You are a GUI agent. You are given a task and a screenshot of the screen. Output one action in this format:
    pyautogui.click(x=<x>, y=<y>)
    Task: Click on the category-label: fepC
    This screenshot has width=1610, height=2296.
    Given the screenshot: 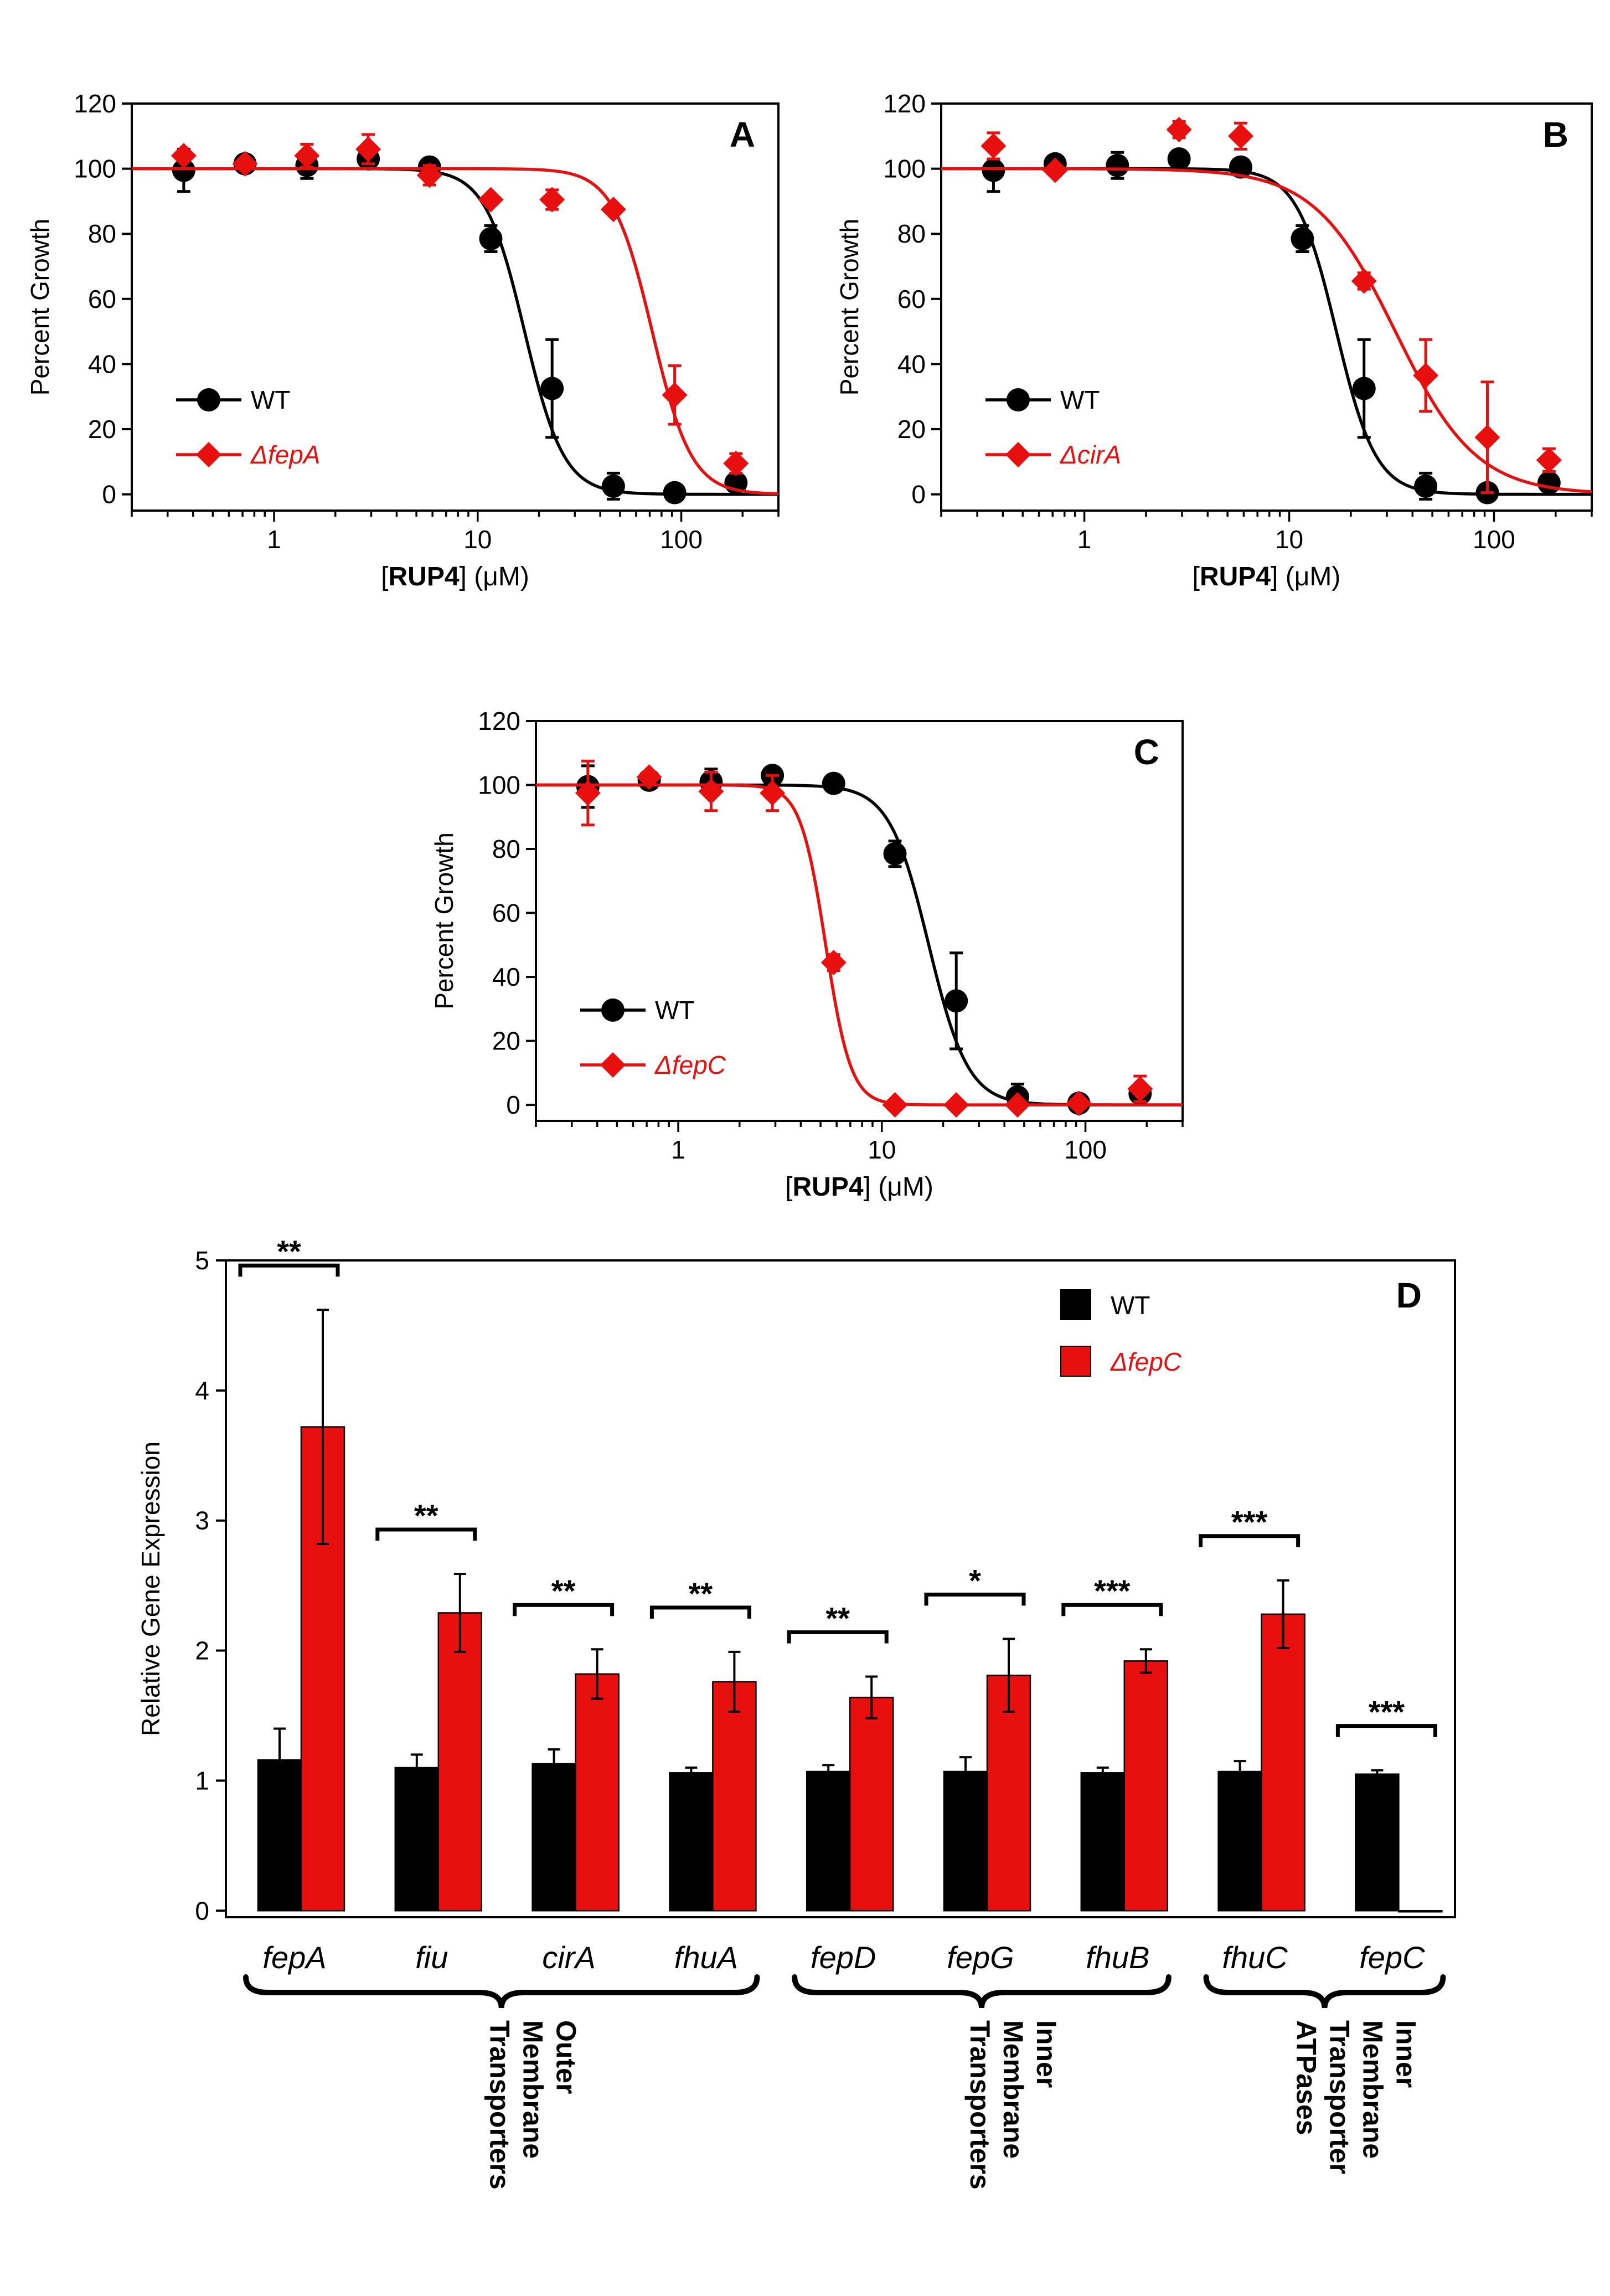 What is the action you would take?
    pyautogui.click(x=1392, y=1957)
    